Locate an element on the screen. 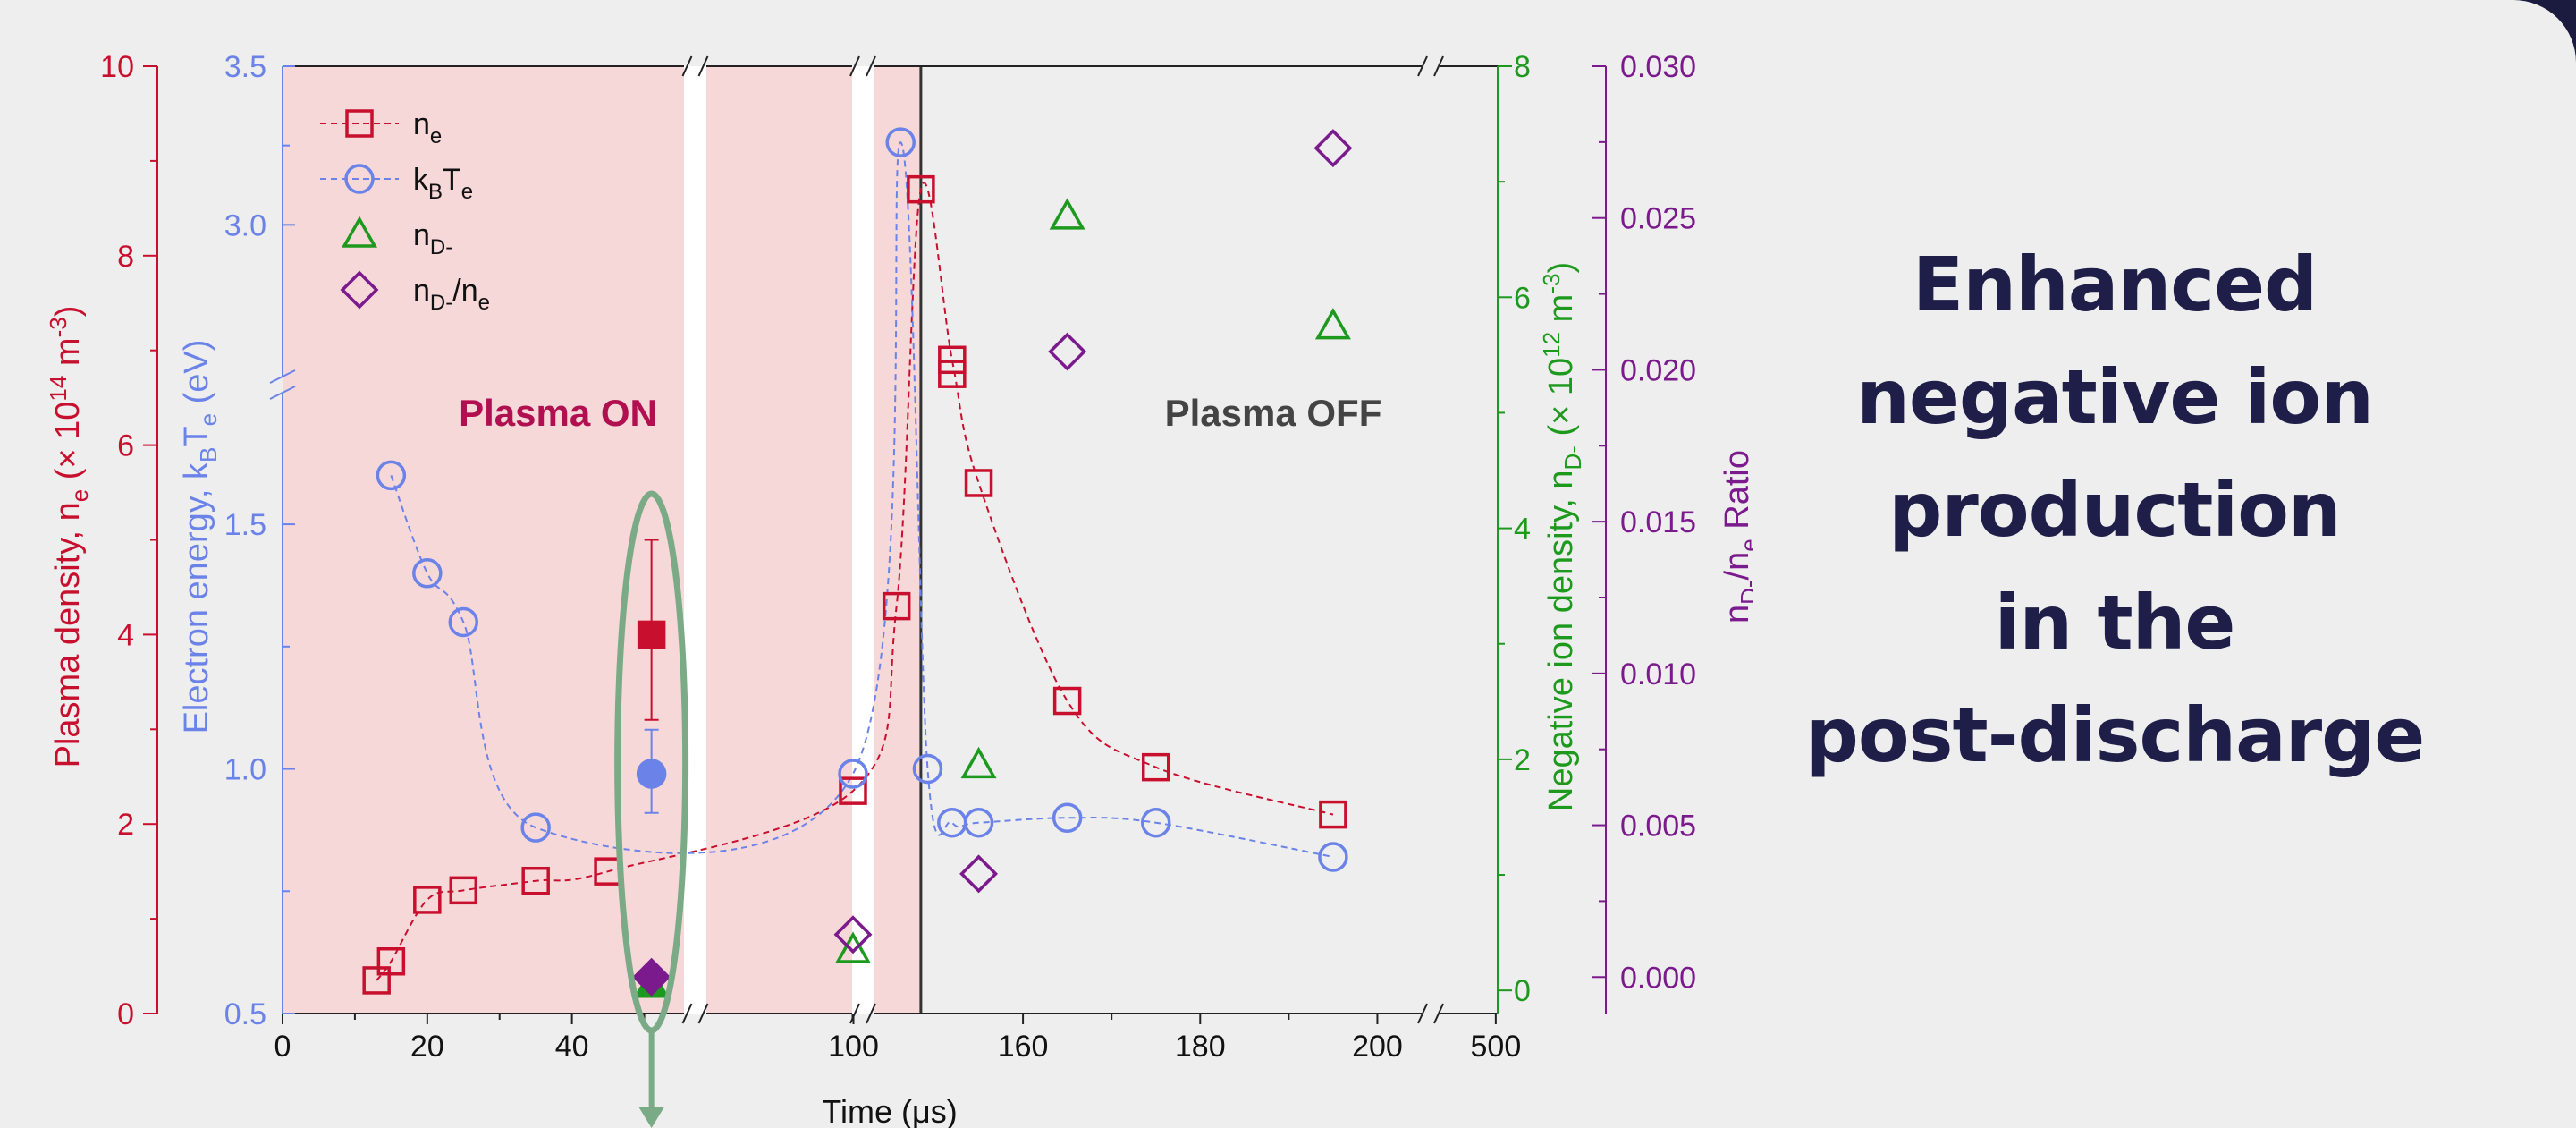 The height and width of the screenshot is (1128, 2576). nd-axis-tick-label: 2 is located at coordinates (1522, 760).